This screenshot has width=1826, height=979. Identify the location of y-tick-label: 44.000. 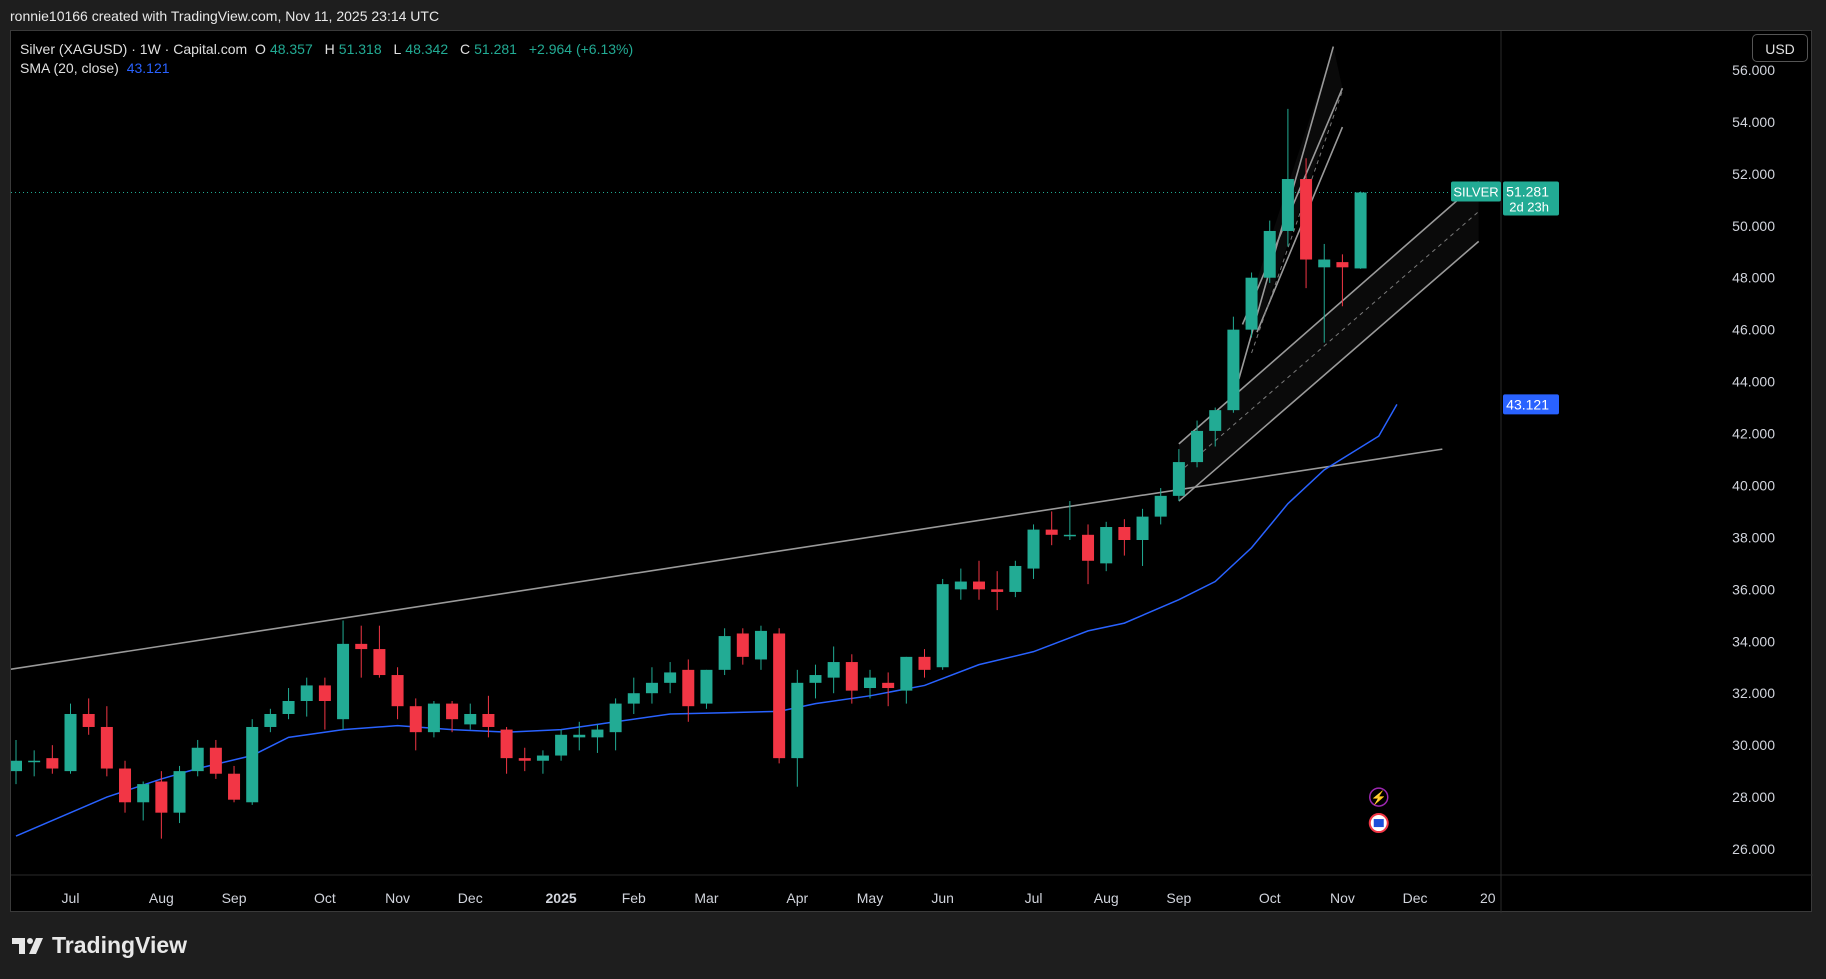
(1753, 382).